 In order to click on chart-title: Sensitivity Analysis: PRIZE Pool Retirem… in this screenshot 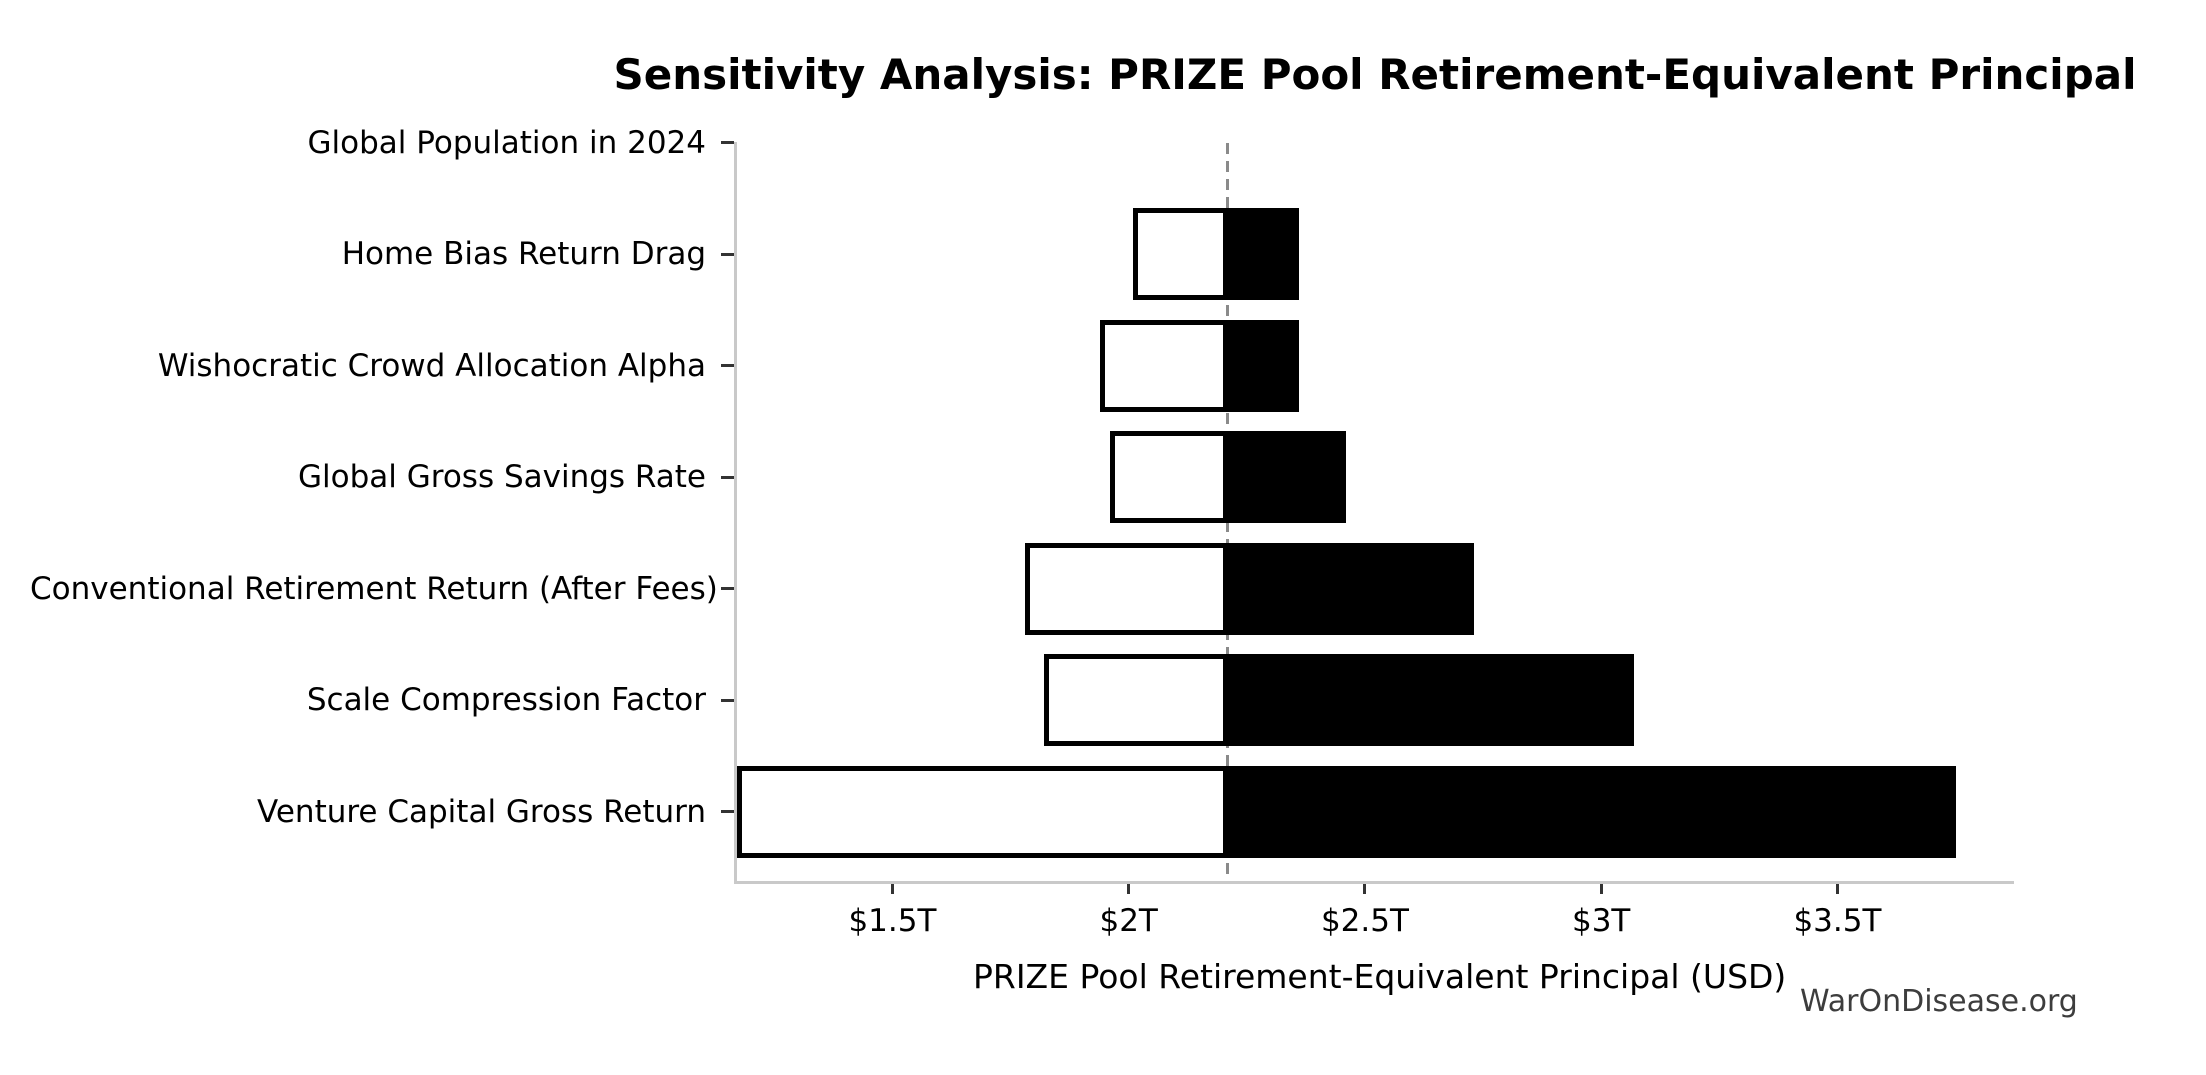, I will do `click(1375, 74)`.